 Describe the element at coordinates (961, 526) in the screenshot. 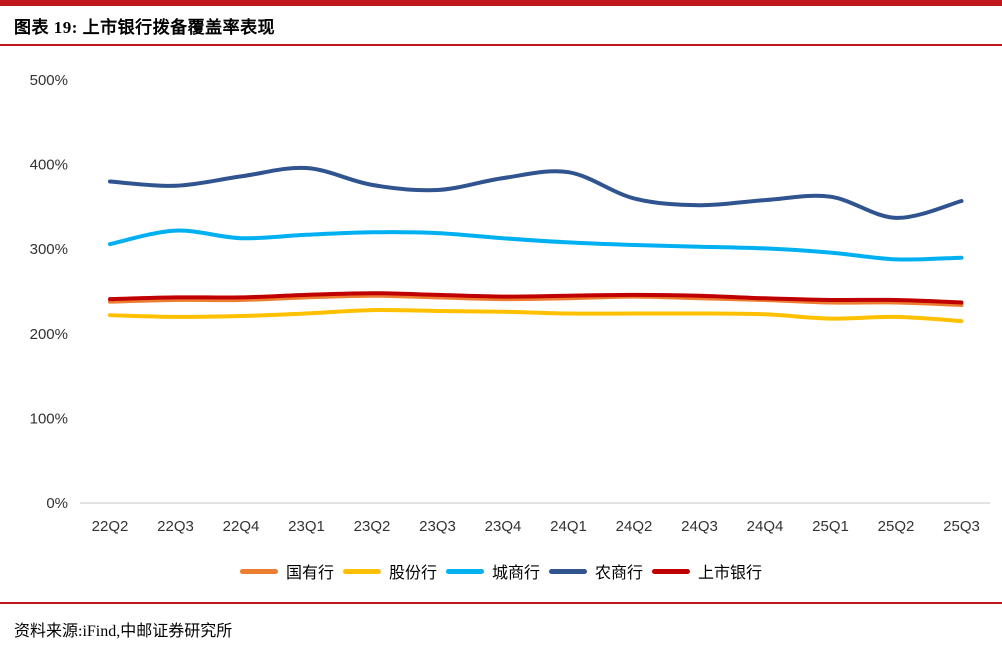

I see `x-axis-tick: 25Q3` at that location.